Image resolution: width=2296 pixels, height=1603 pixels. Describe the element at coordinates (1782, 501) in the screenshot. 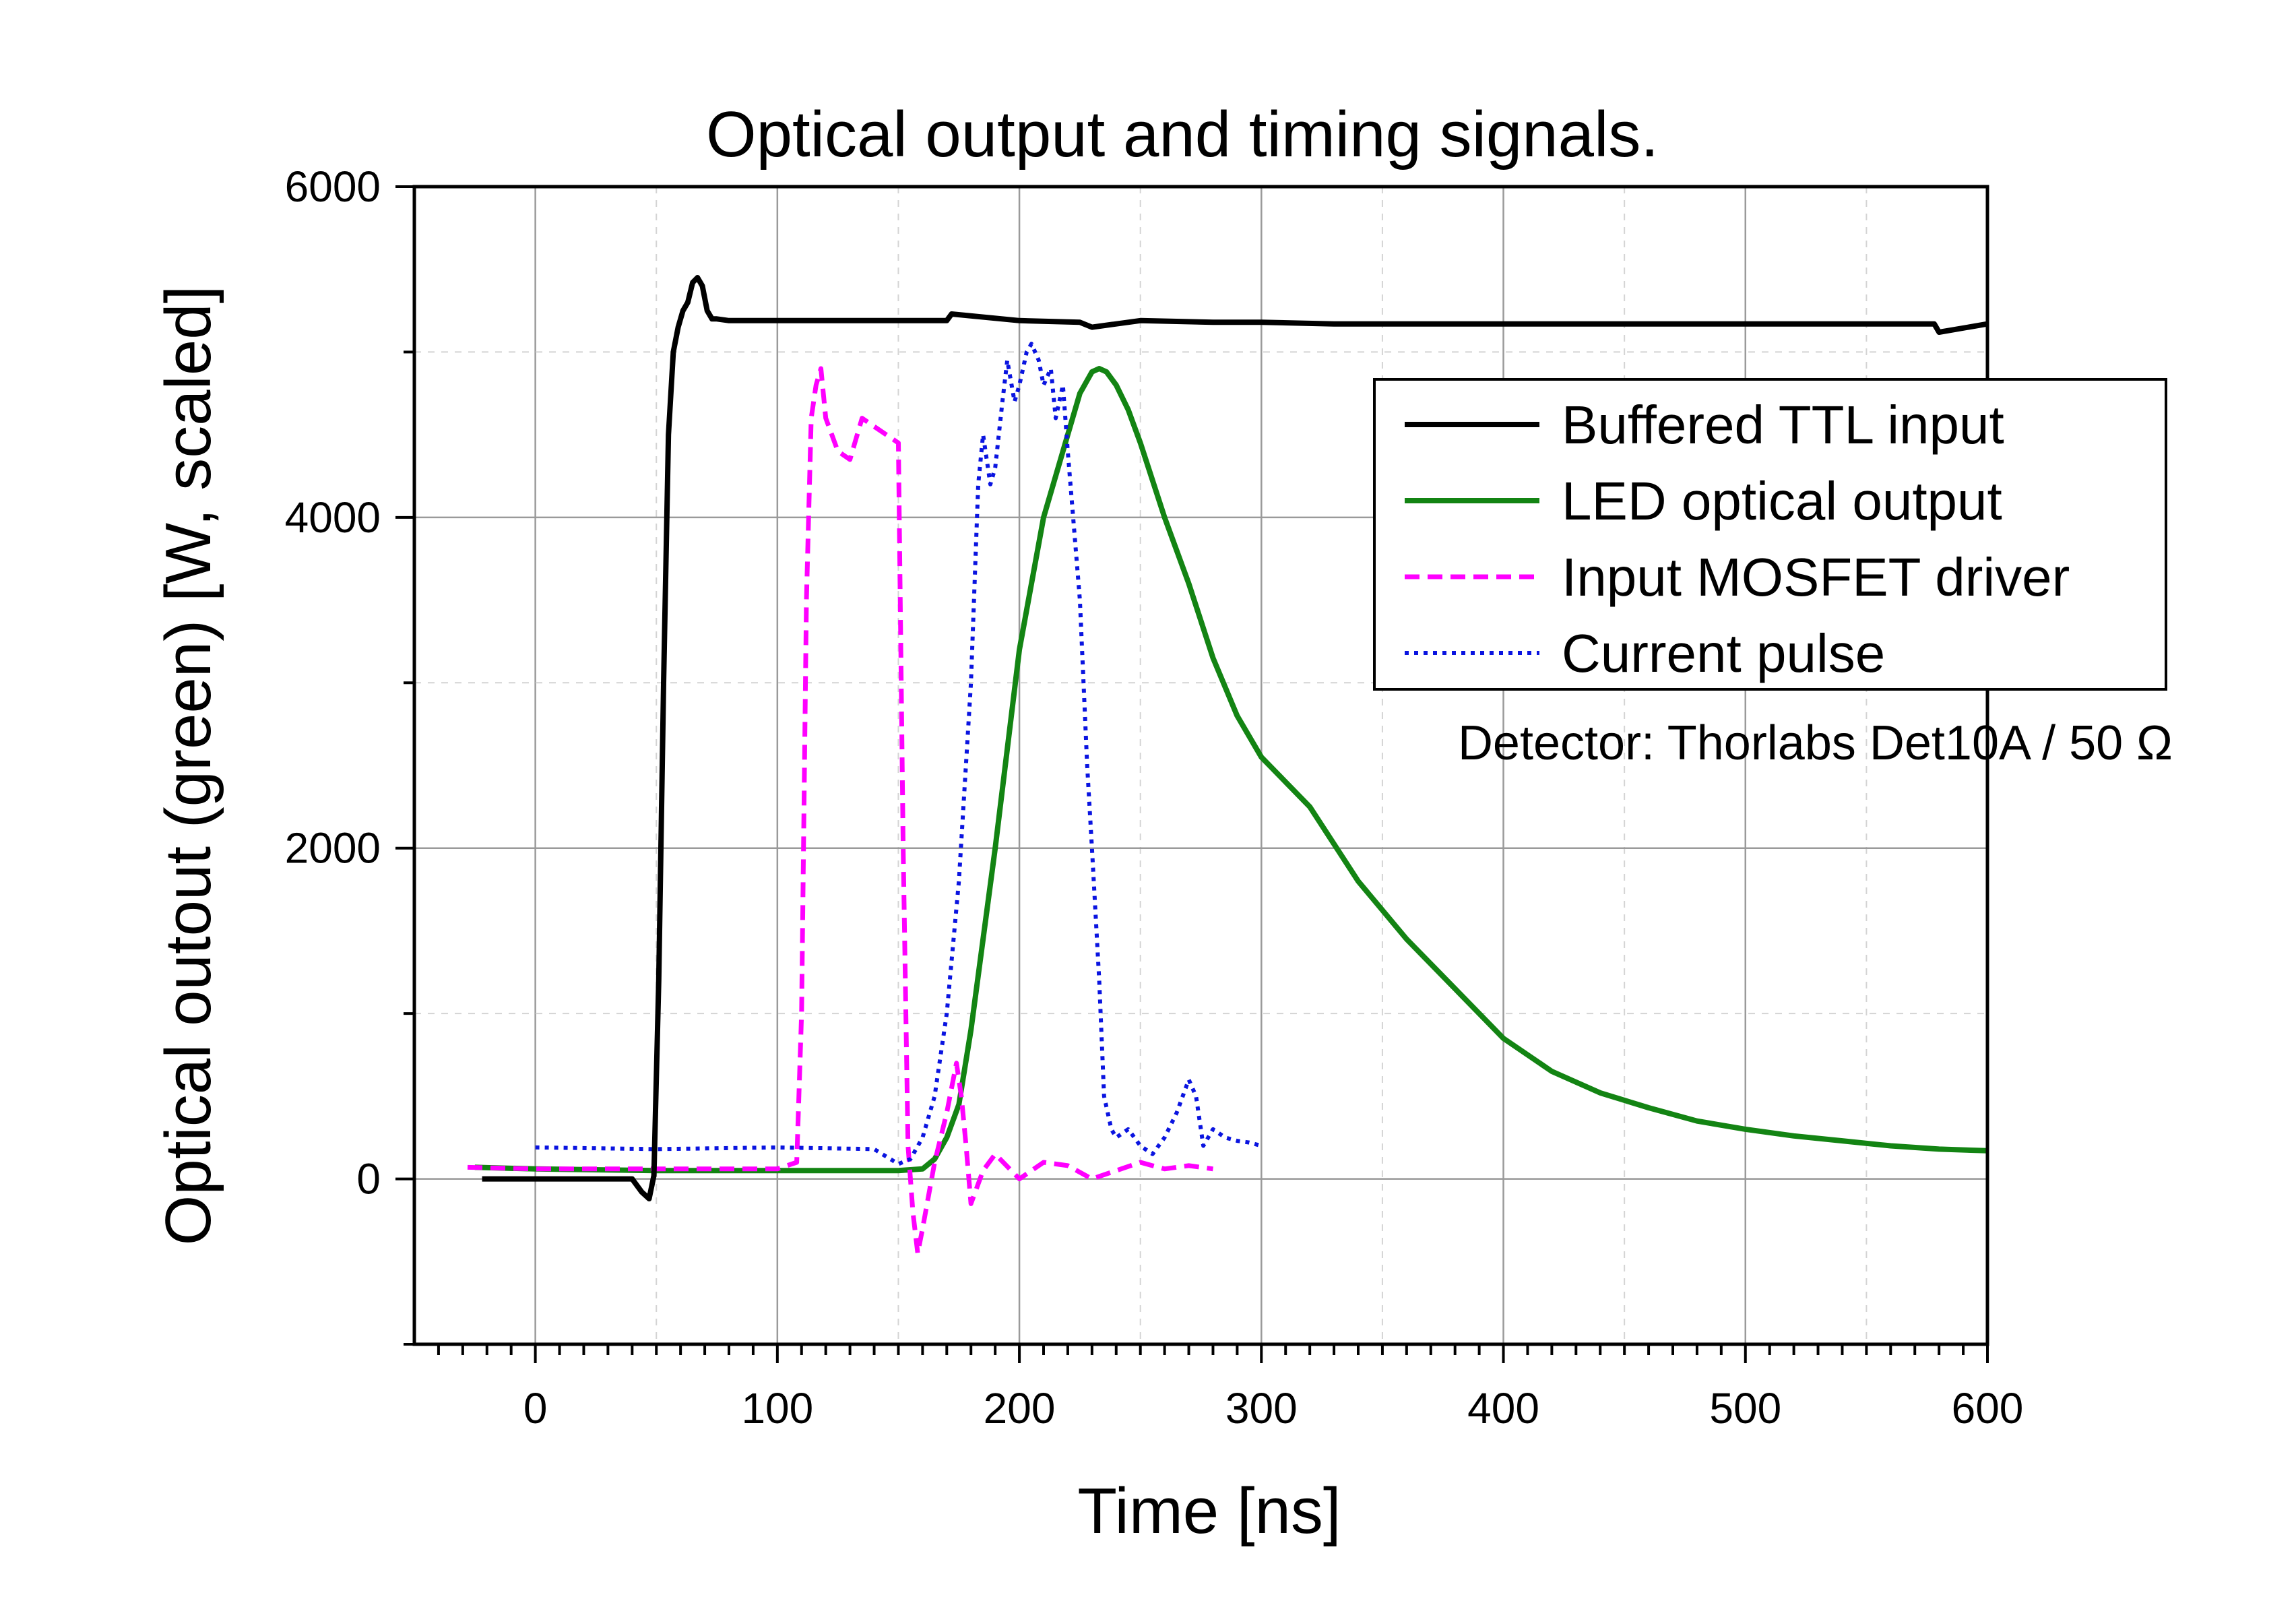

I see `legend-label: LED optical output` at that location.